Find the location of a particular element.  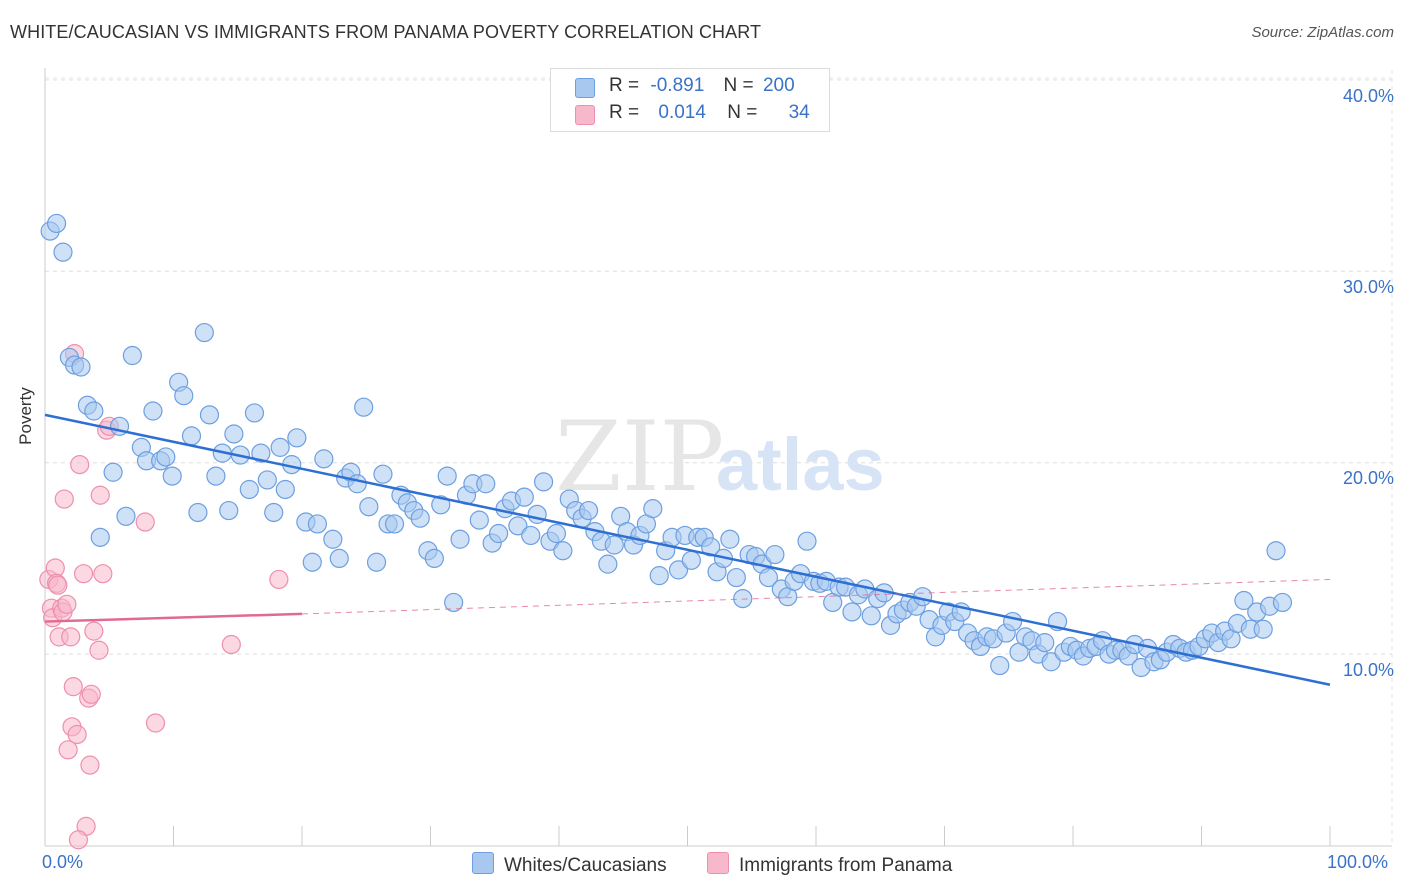

legend-swatch-pink is located at coordinates (585, 115).